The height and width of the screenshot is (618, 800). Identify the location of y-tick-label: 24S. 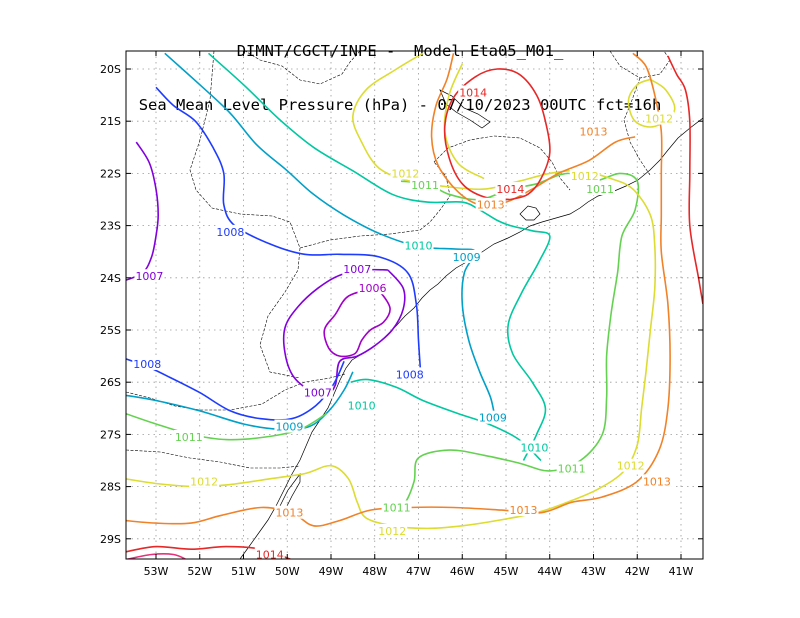
(110, 278).